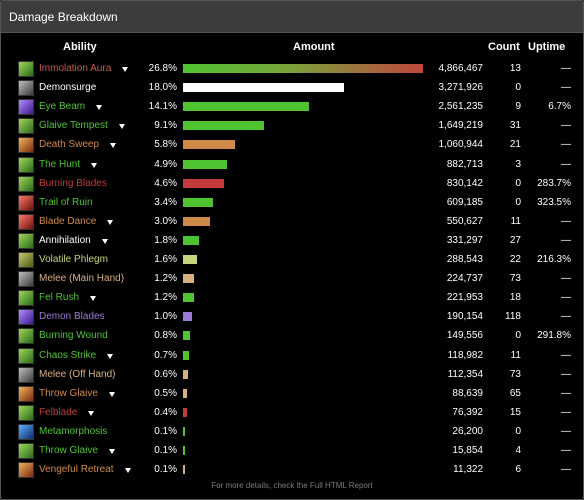 This screenshot has height=500, width=584. Describe the element at coordinates (292, 298) in the screenshot. I see `table-row: Fel Rush 1.2% 221,953 18 —` at that location.